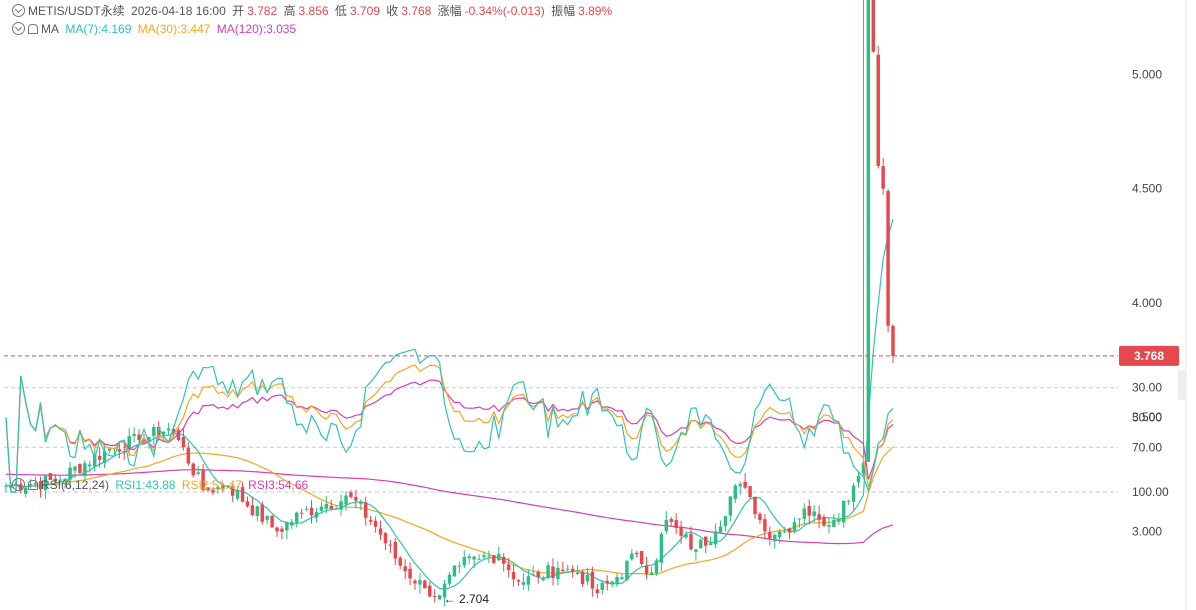 Image resolution: width=1196 pixels, height=610 pixels. I want to click on rsi1-value: RSI1:43.88, so click(145, 485).